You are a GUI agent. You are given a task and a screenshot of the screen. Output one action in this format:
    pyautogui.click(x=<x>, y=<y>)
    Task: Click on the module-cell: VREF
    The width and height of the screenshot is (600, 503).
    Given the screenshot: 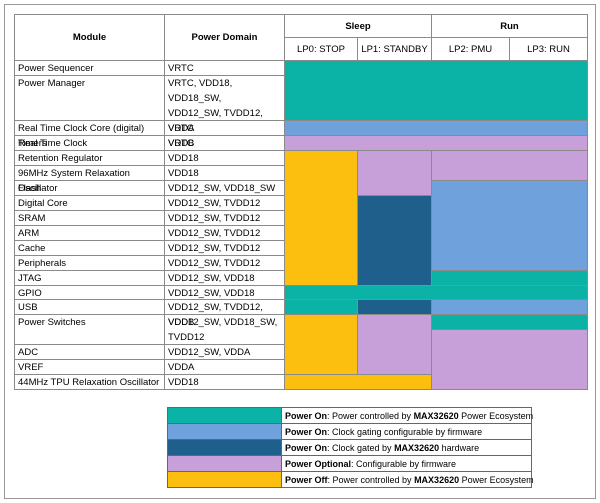 What is the action you would take?
    pyautogui.click(x=89, y=367)
    